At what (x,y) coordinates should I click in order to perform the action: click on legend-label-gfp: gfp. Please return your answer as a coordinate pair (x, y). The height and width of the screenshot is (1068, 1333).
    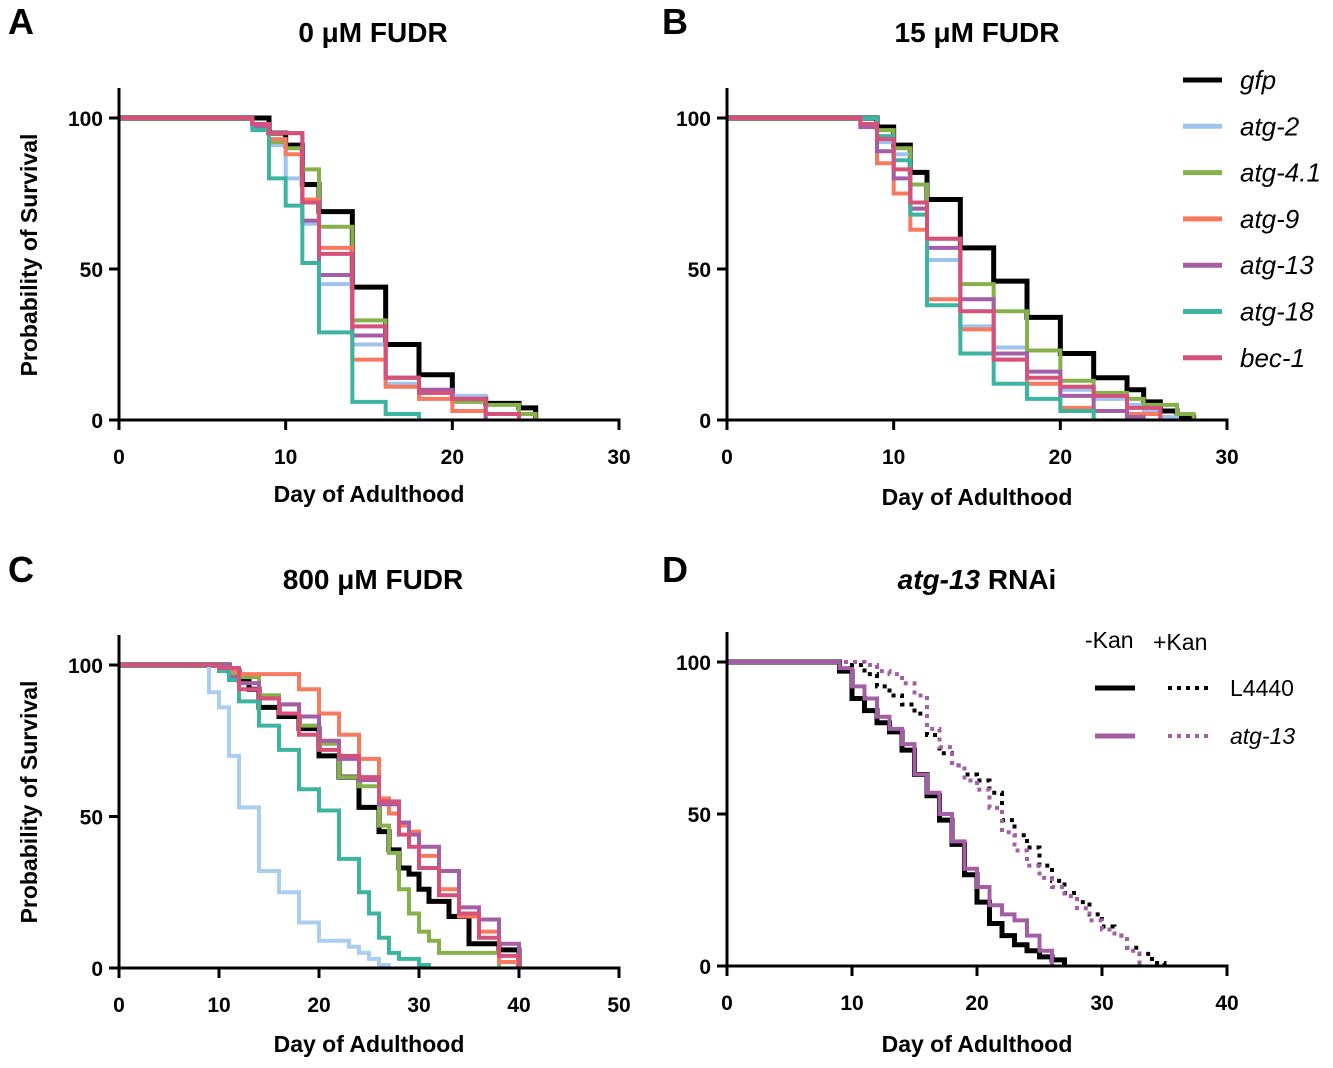
    Looking at the image, I should click on (1258, 80).